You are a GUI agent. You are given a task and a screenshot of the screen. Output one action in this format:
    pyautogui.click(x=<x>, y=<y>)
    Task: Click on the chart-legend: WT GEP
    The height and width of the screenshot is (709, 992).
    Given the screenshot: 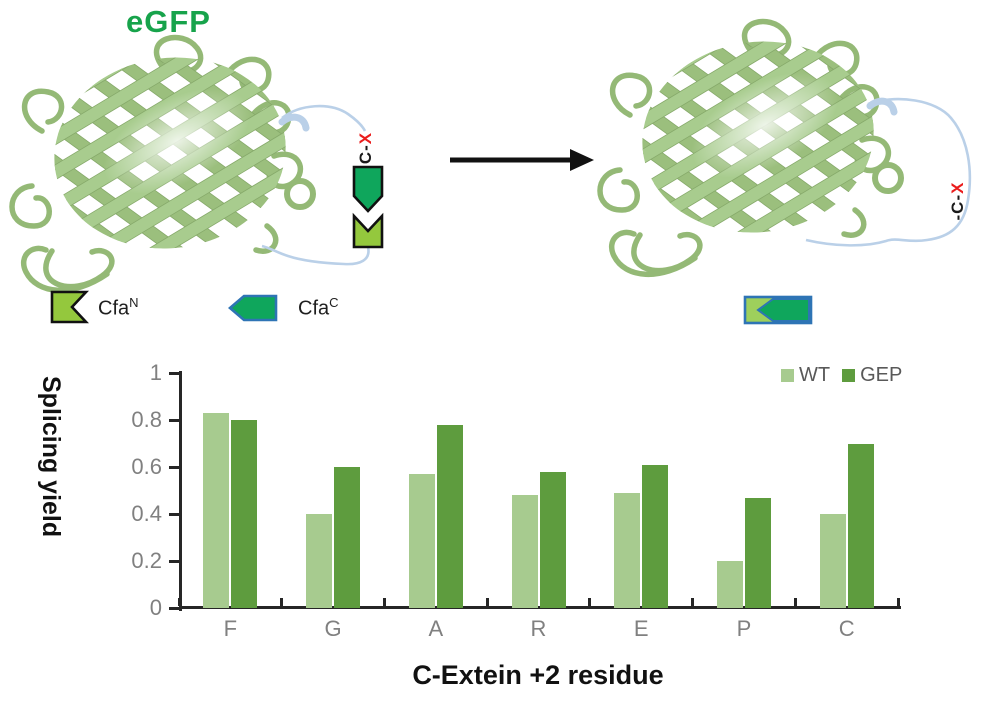 What is the action you would take?
    pyautogui.click(x=841, y=375)
    